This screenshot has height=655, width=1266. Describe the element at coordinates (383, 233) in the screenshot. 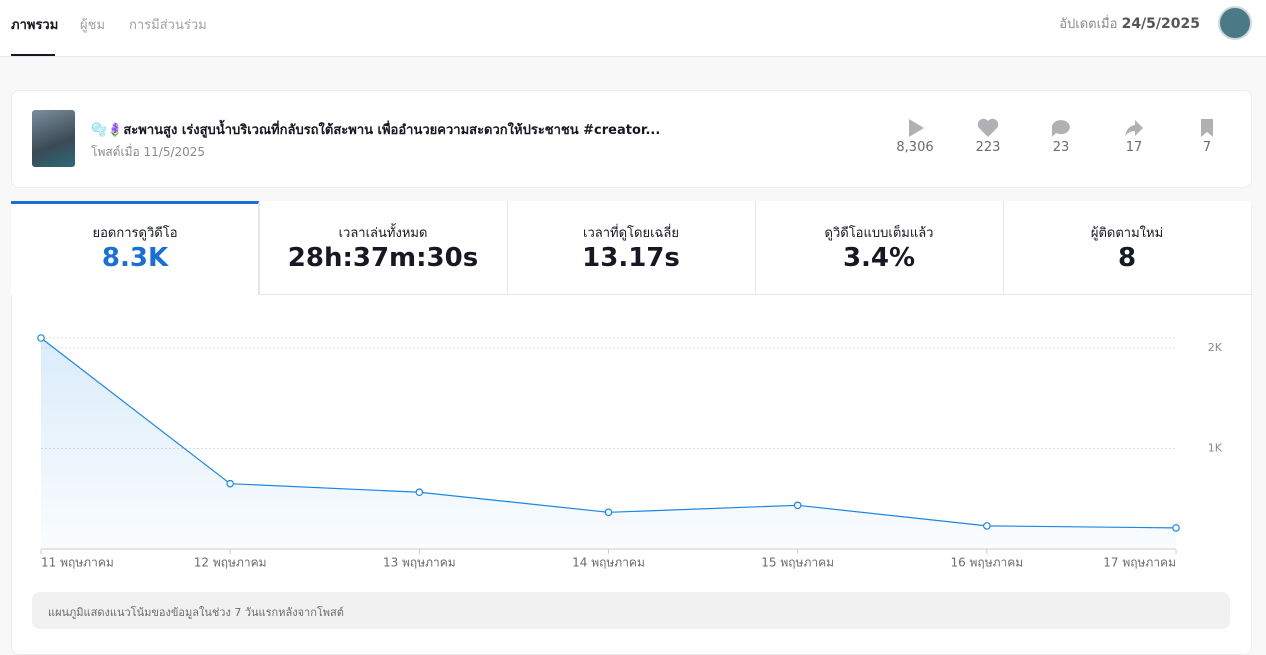

I see `metric-label: เวลาเล่นทั้งหมด` at that location.